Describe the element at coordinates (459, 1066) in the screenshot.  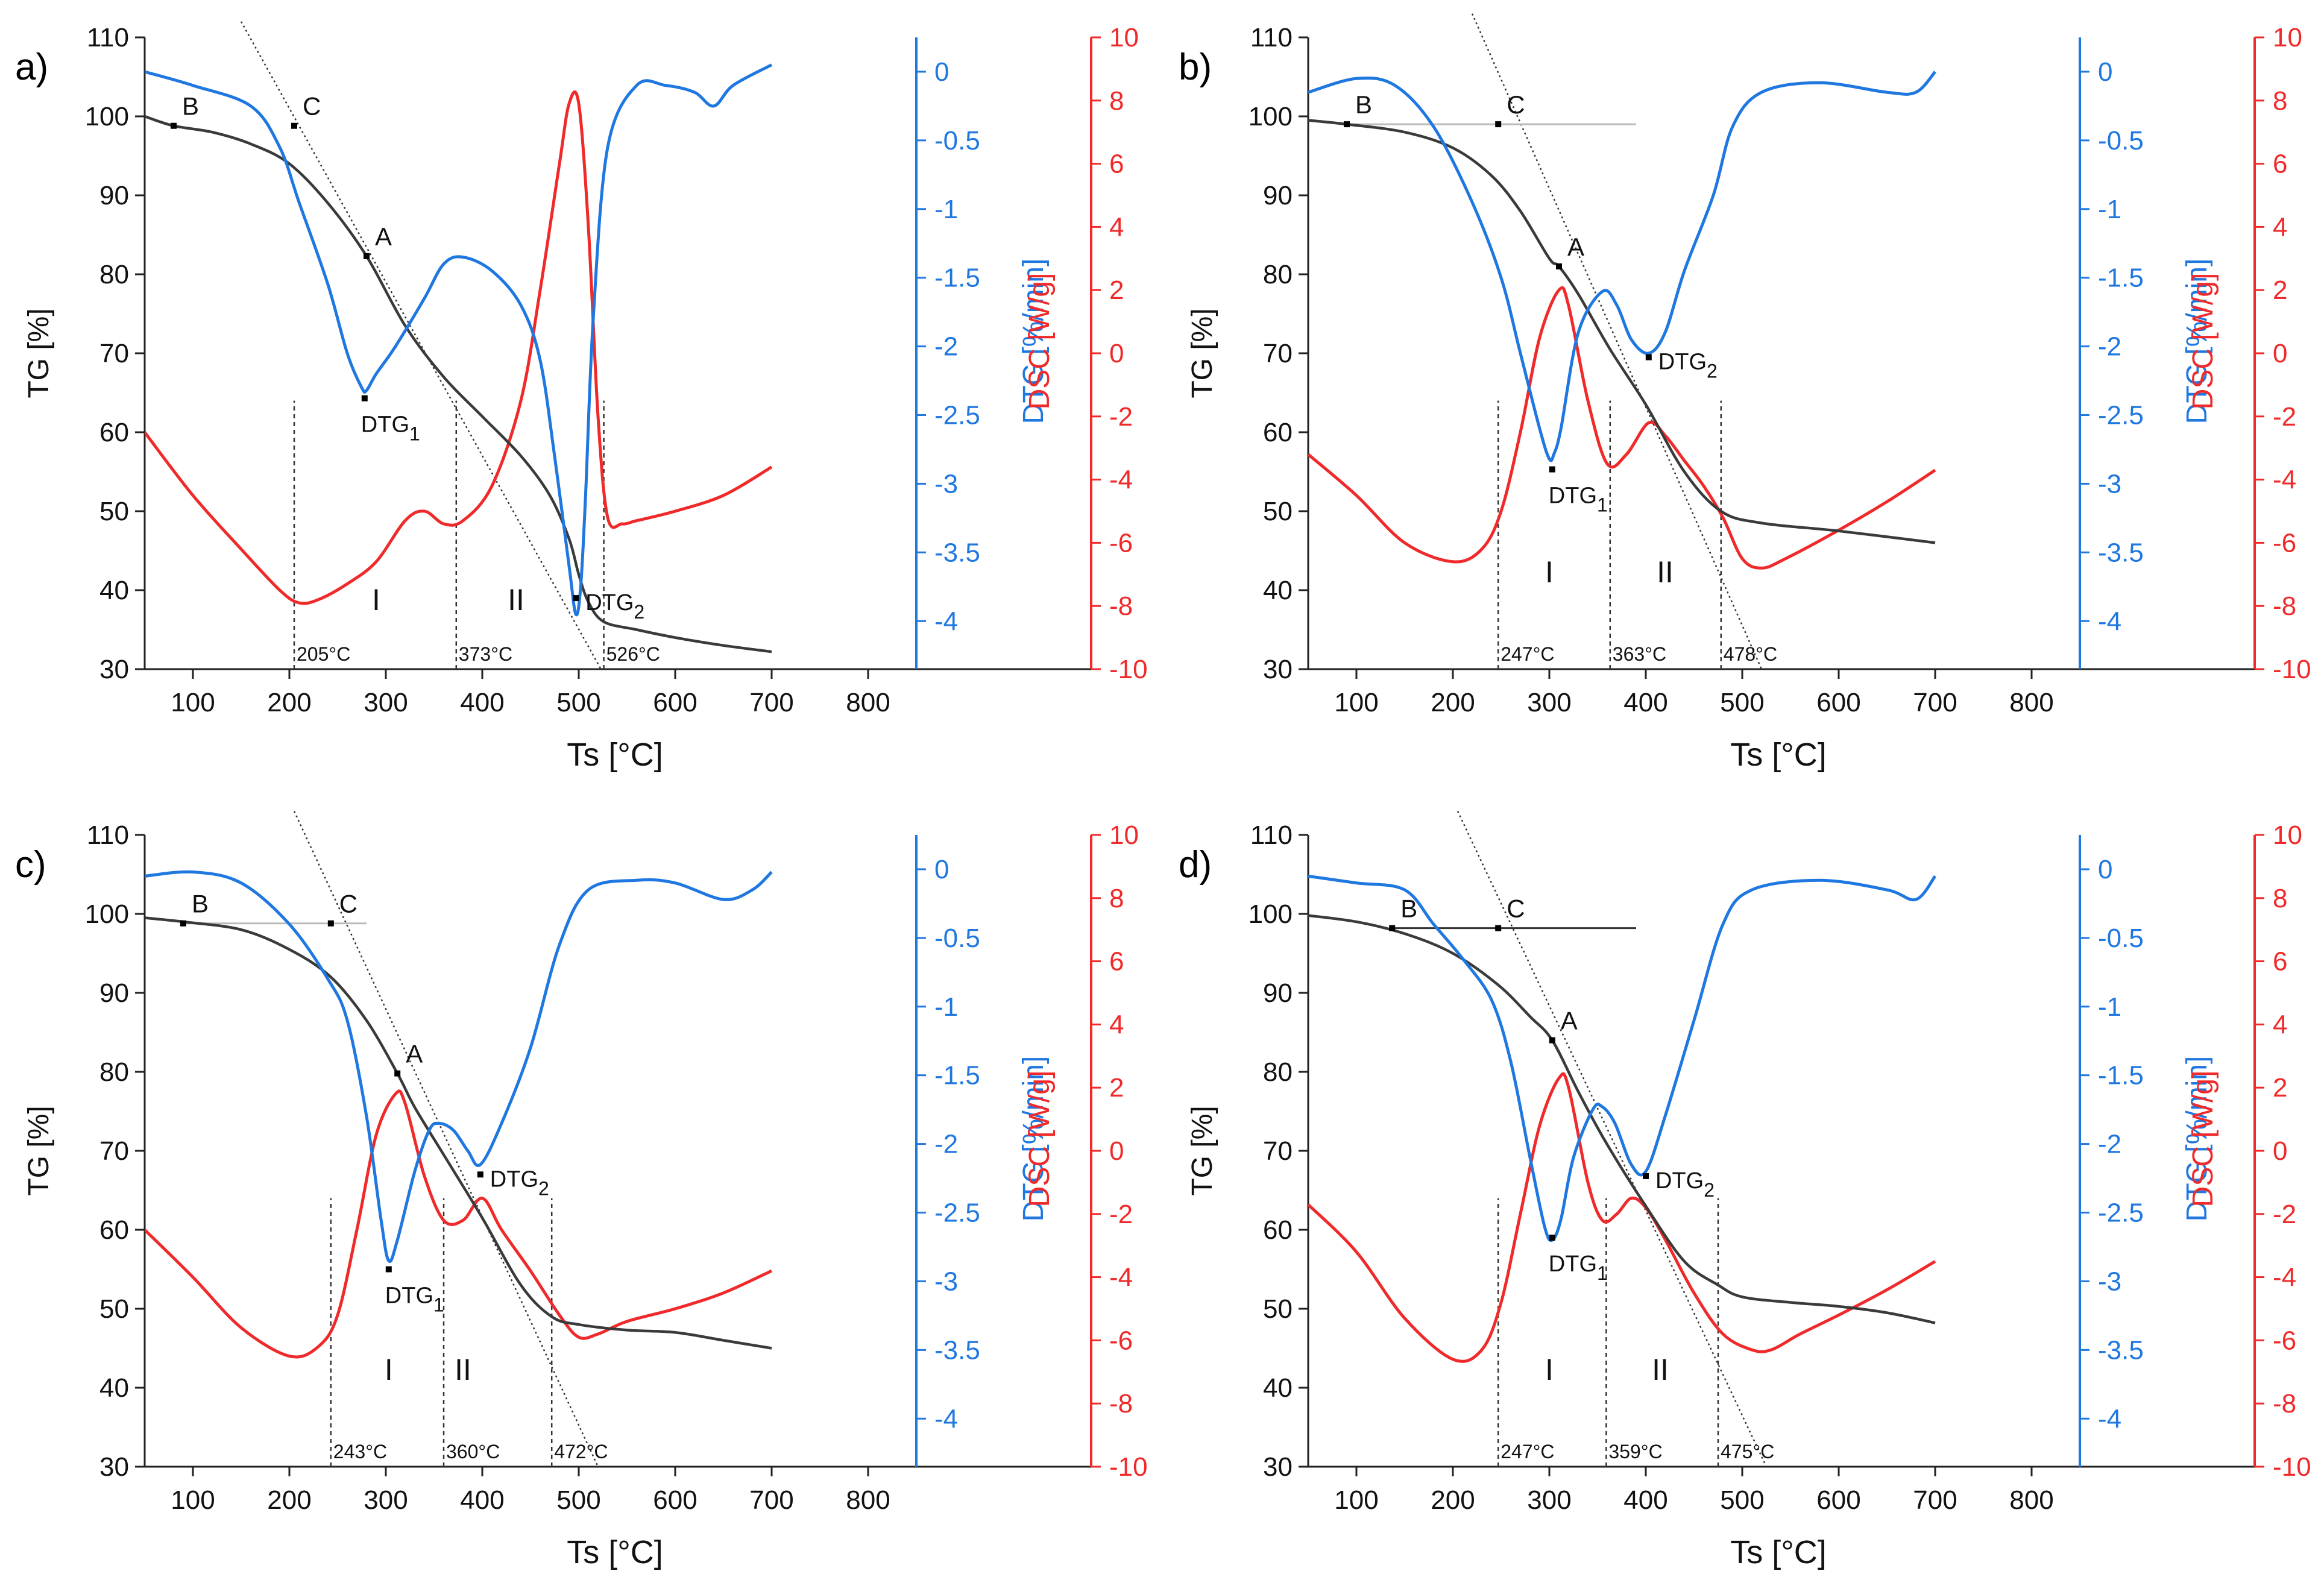
I see `dtg-series-line` at that location.